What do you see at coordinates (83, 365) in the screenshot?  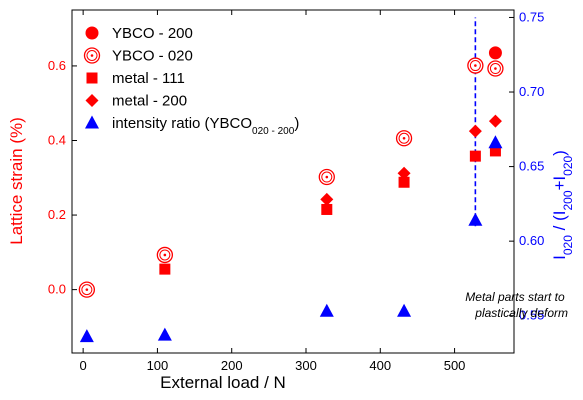 I see `x-tick-label: 0` at bounding box center [83, 365].